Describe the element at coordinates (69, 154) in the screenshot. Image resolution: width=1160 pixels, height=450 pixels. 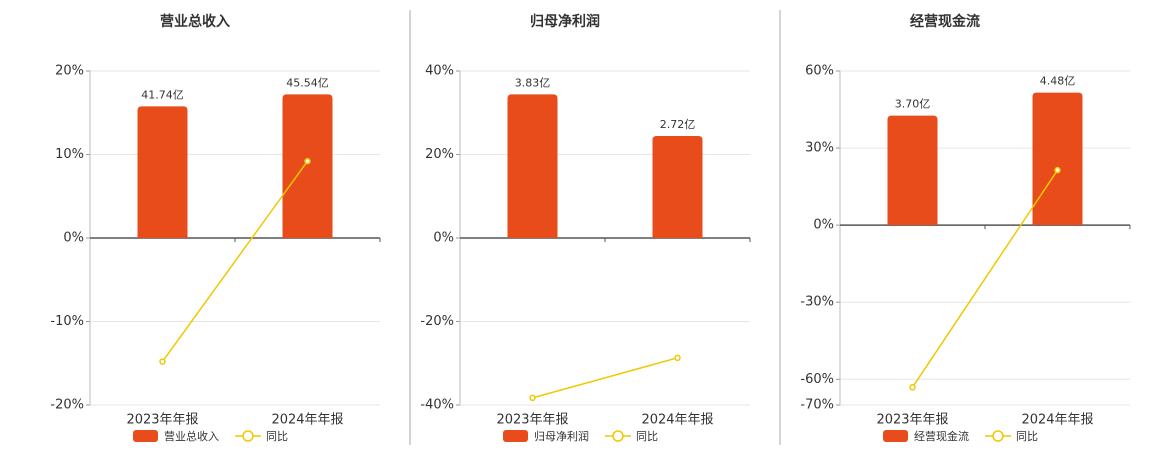
I see `y-tick-label: 10%` at that location.